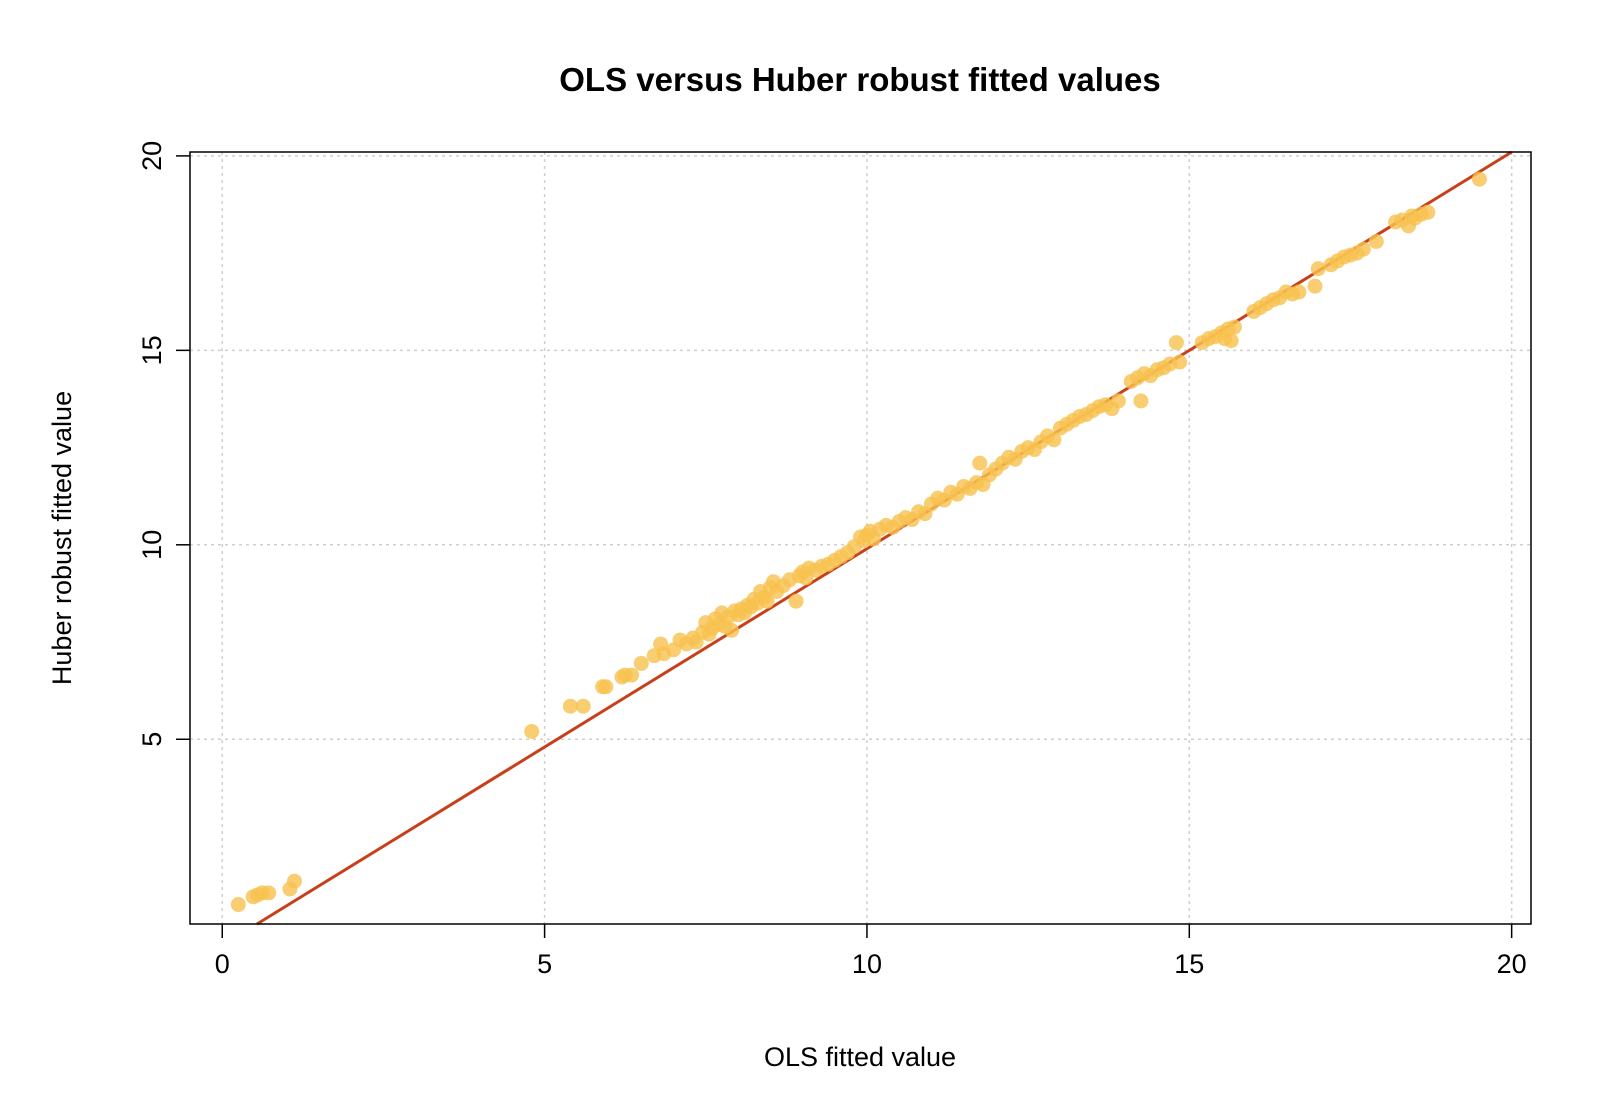 The image size is (1600, 1113). Describe the element at coordinates (152, 156) in the screenshot. I see `y-tick-label: 20` at that location.